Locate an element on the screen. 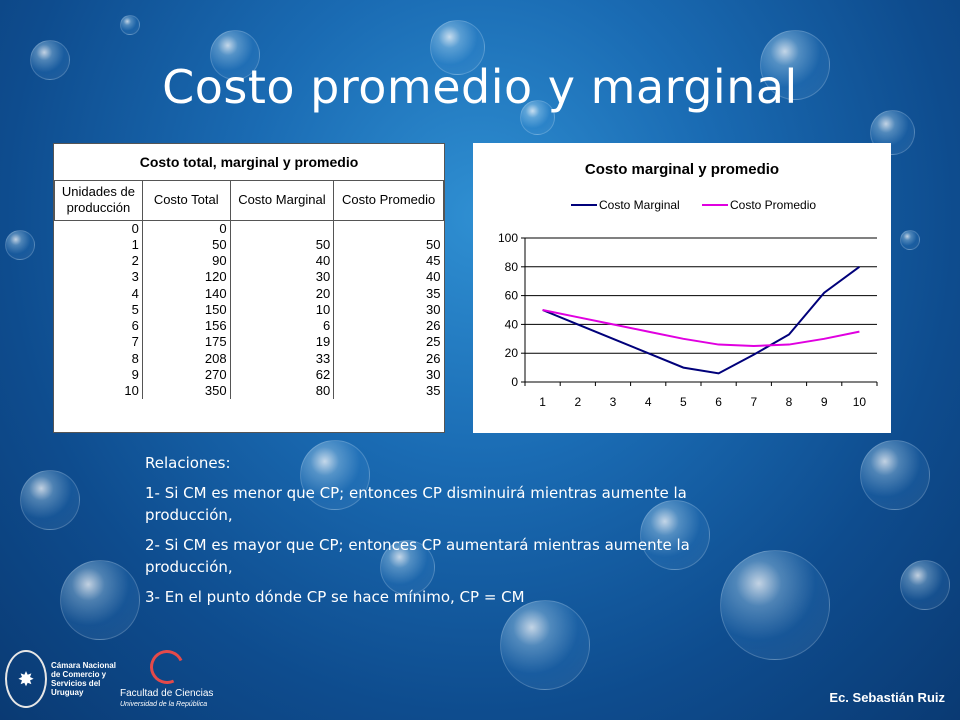 This screenshot has width=960, height=720. slide-title: Costo promedio y marginal is located at coordinates (480, 87).